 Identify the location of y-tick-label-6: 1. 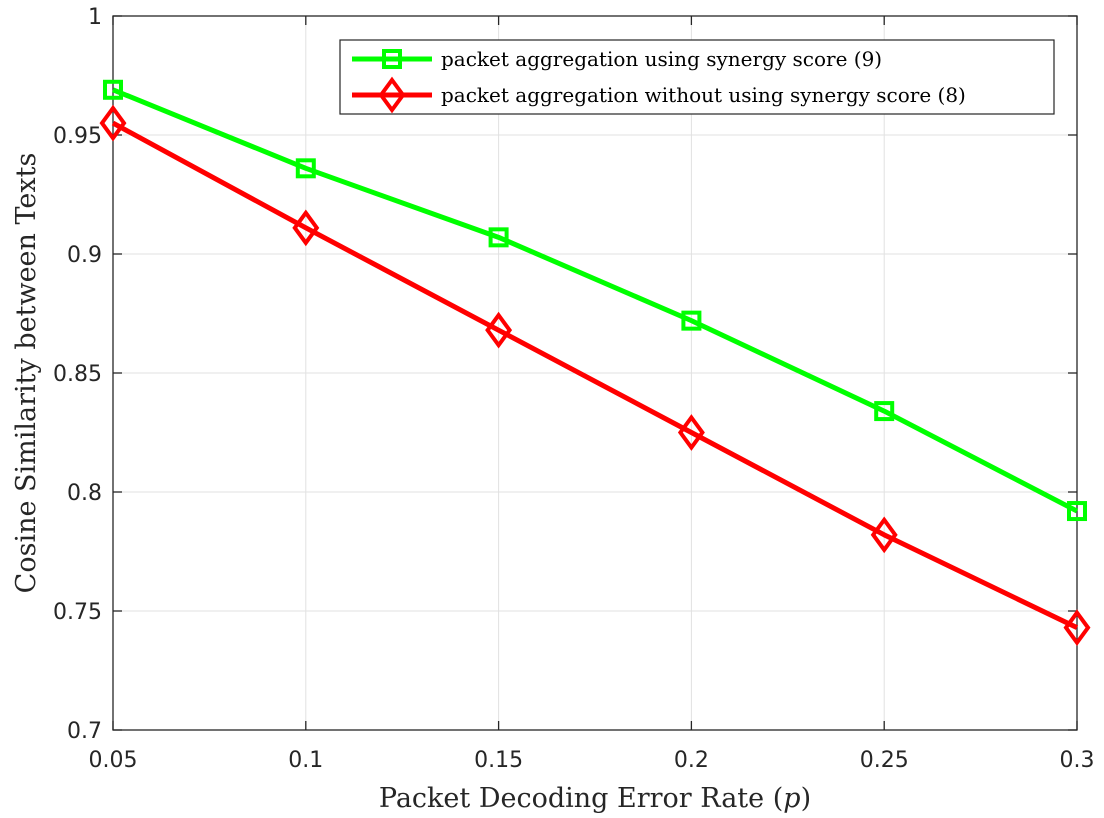
(95, 17).